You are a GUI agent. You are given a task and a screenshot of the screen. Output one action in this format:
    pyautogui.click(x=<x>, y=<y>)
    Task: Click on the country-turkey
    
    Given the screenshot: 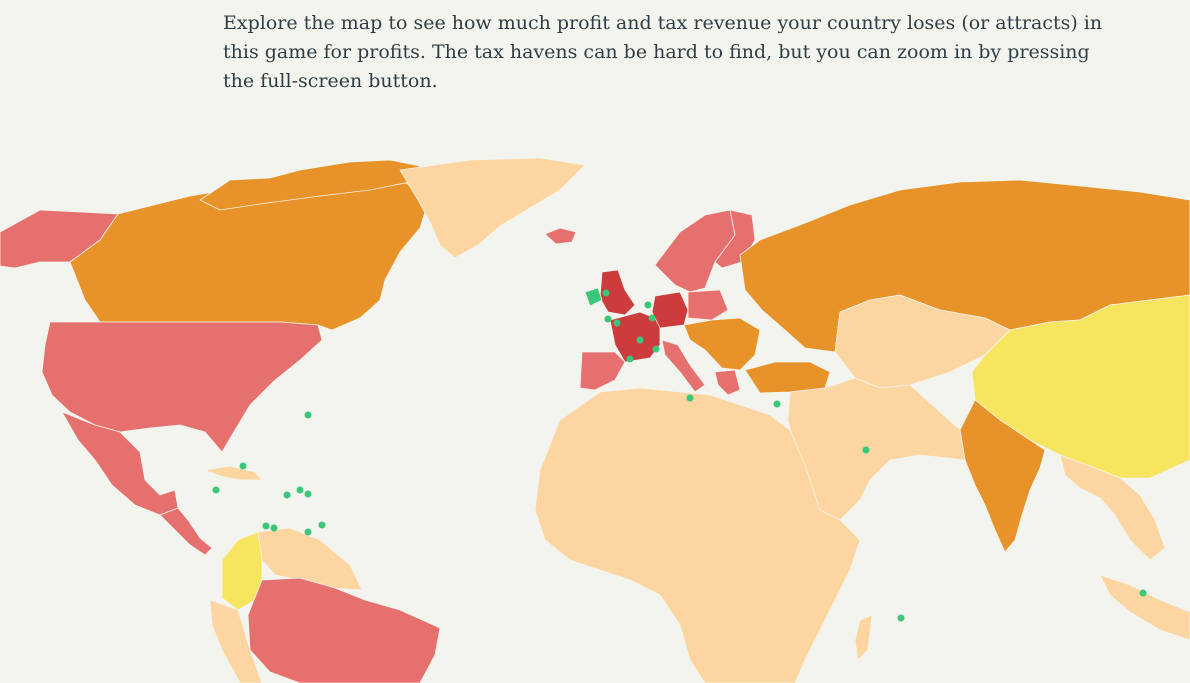 What is the action you would take?
    pyautogui.click(x=787, y=377)
    